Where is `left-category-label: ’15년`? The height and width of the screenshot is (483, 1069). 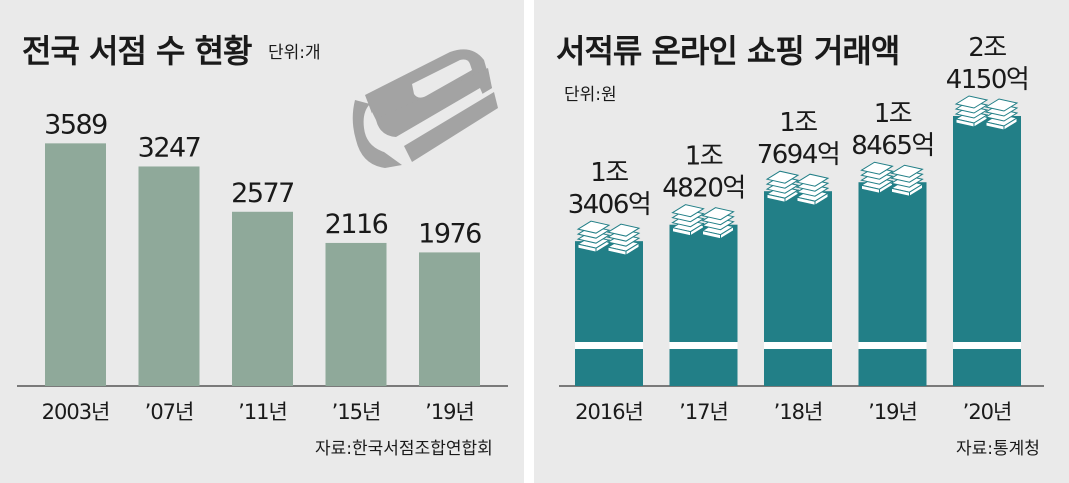 left-category-label: ’15년 is located at coordinates (356, 412).